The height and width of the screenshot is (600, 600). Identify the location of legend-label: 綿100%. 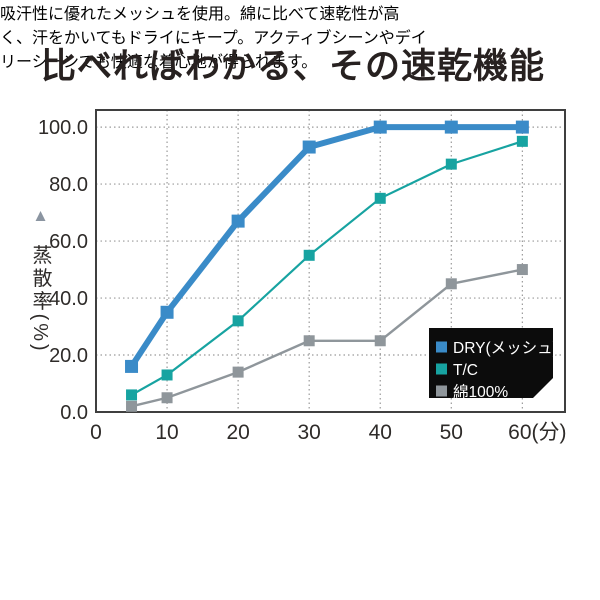
(480, 392).